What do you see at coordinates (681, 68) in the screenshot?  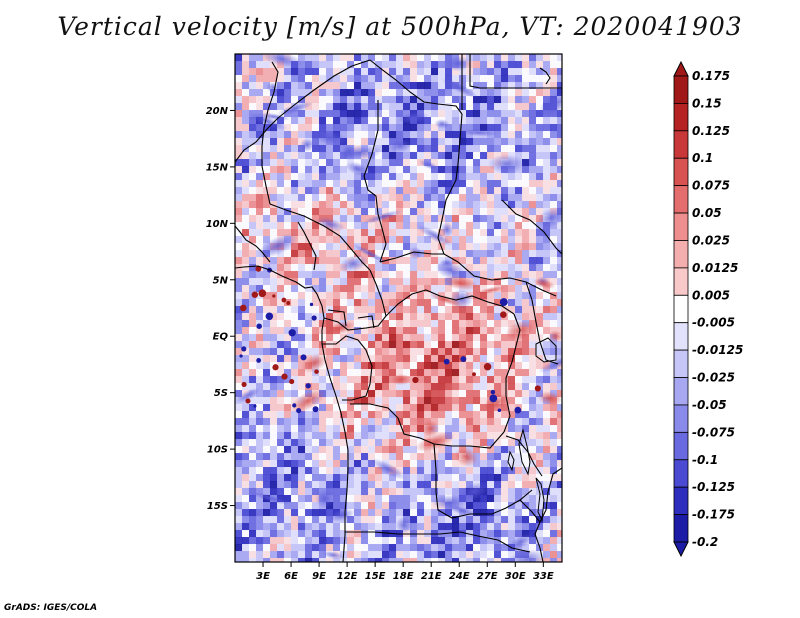 I see `colorbar-max-arrow` at bounding box center [681, 68].